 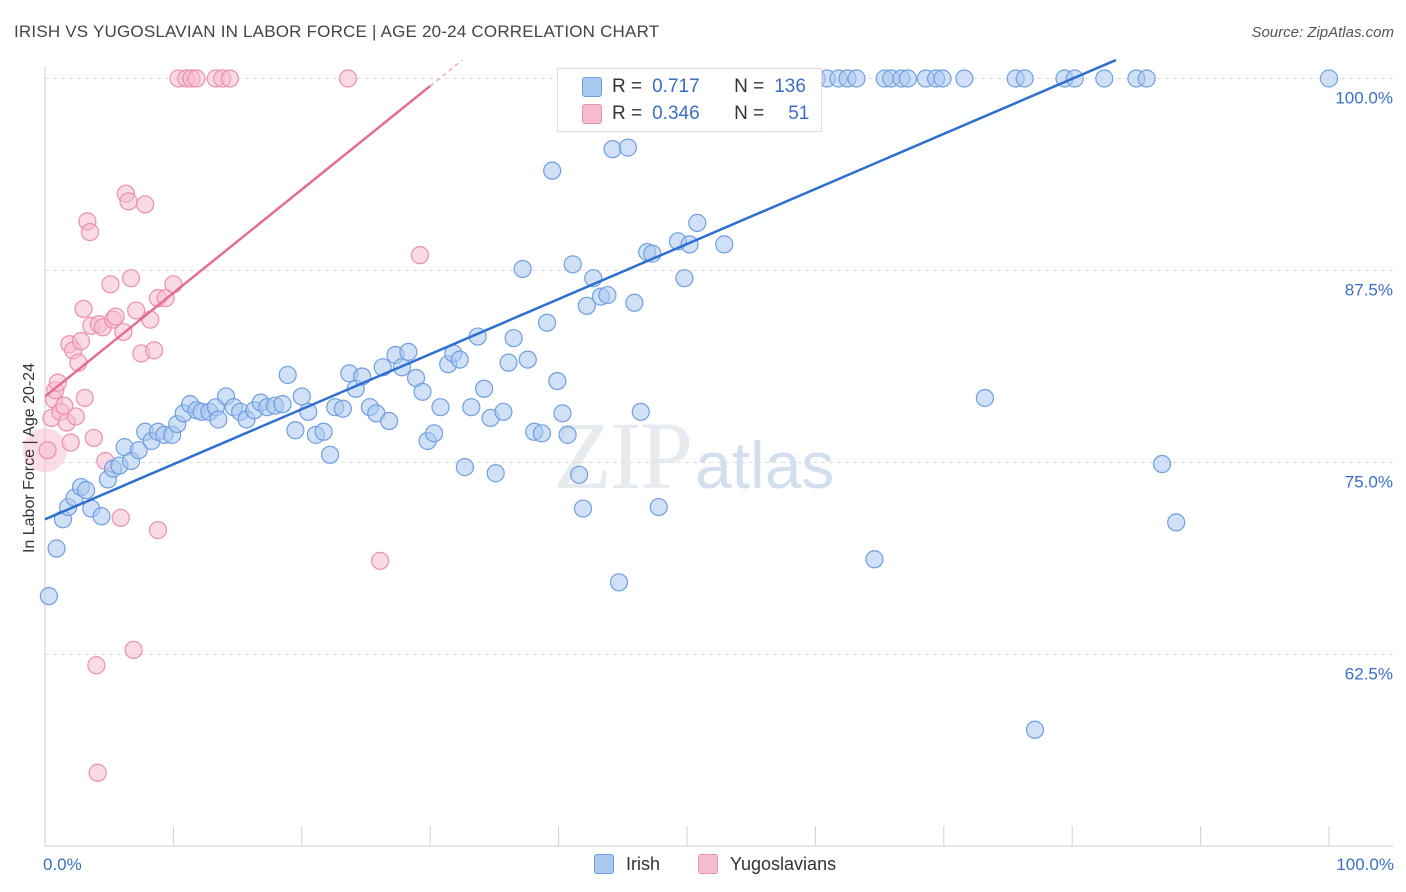 I want to click on irish-n-value: 136, so click(x=790, y=86).